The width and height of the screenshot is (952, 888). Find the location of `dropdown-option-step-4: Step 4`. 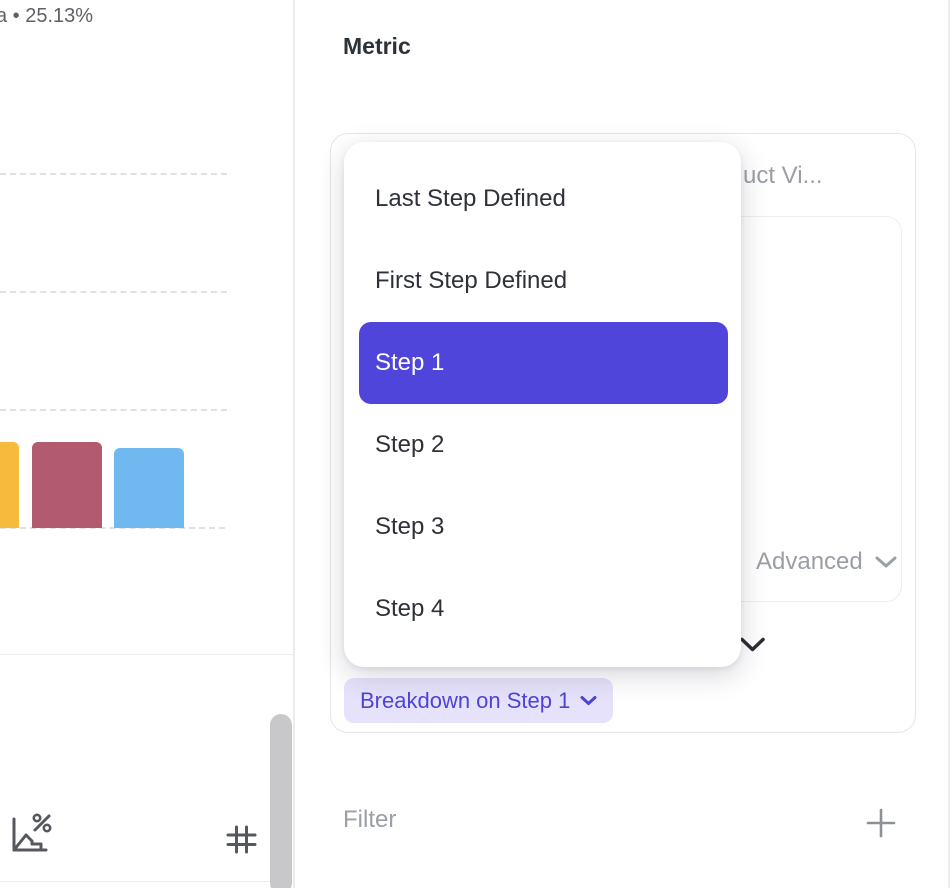

dropdown-option-step-4: Step 4 is located at coordinates (410, 608).